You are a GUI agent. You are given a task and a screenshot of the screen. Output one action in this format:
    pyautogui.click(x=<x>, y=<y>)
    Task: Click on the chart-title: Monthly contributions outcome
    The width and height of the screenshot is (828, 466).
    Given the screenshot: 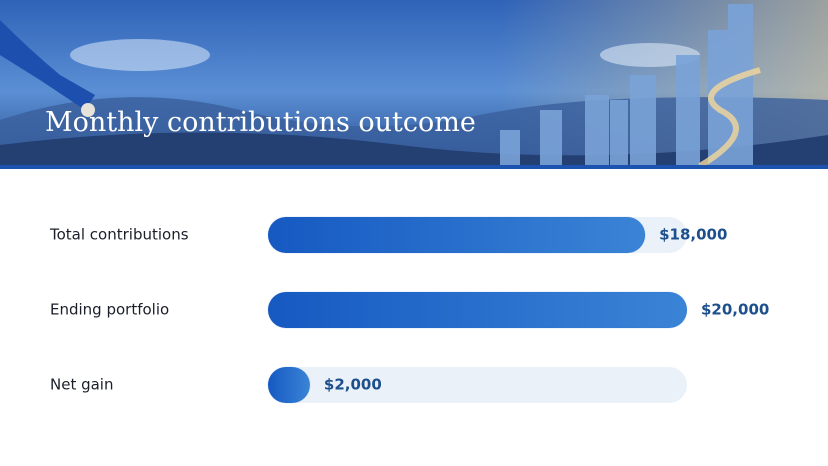 What is the action you would take?
    pyautogui.click(x=260, y=122)
    